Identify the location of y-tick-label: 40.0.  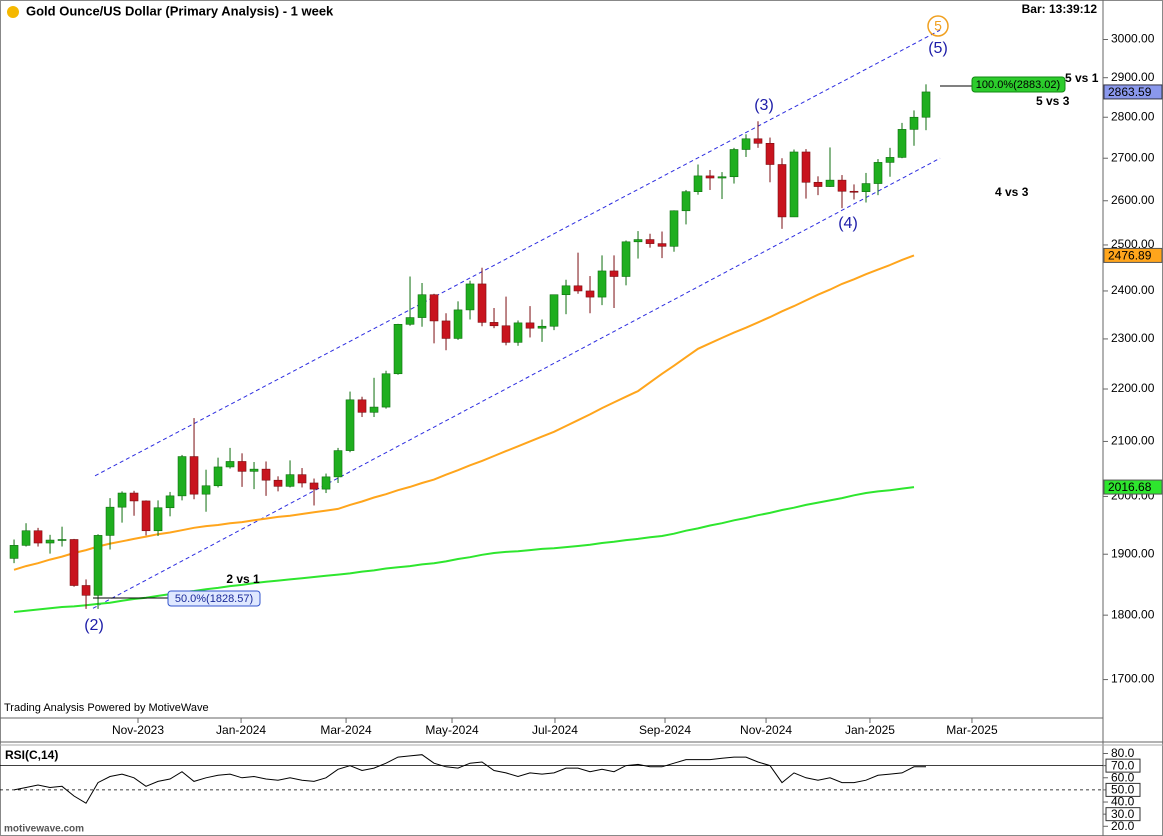
(1123, 802).